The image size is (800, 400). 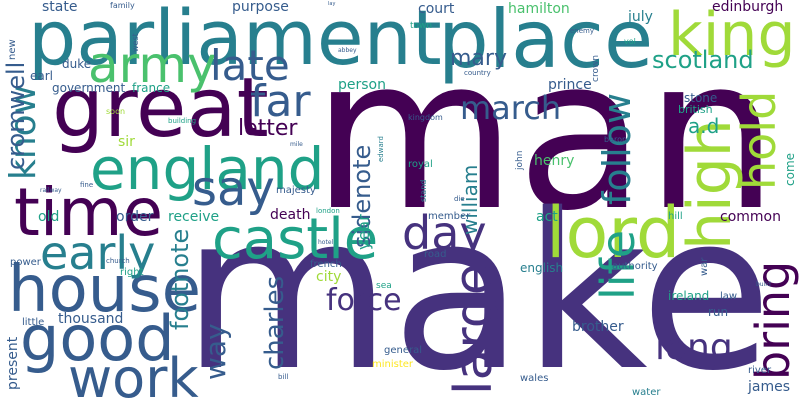 I want to click on word-march: march, so click(x=511, y=108).